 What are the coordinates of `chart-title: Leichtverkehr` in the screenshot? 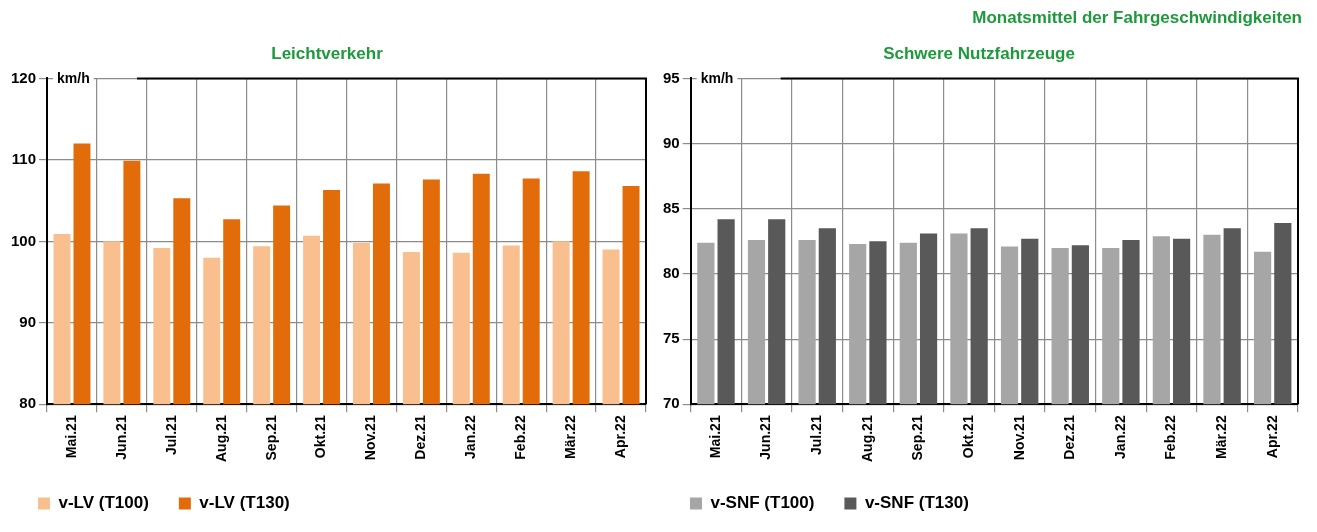 It's located at (327, 53).